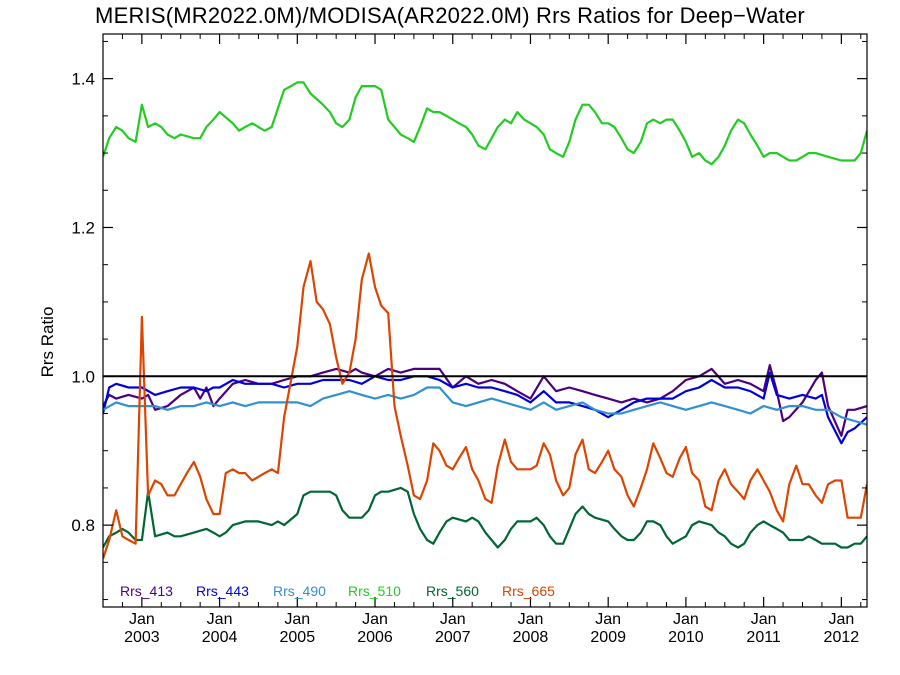 The width and height of the screenshot is (900, 675). Describe the element at coordinates (83, 227) in the screenshot. I see `y-tick-label: 1.2` at that location.